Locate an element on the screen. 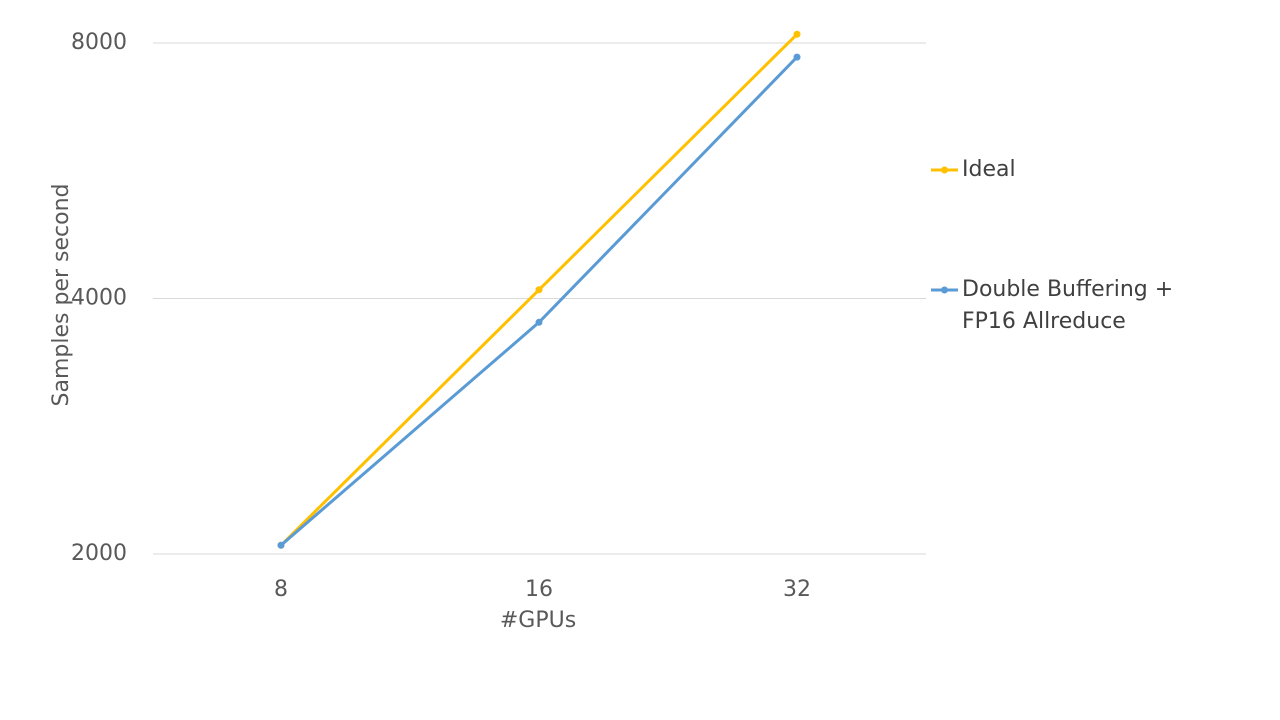  y-tick-label: 2000 is located at coordinates (99, 553).